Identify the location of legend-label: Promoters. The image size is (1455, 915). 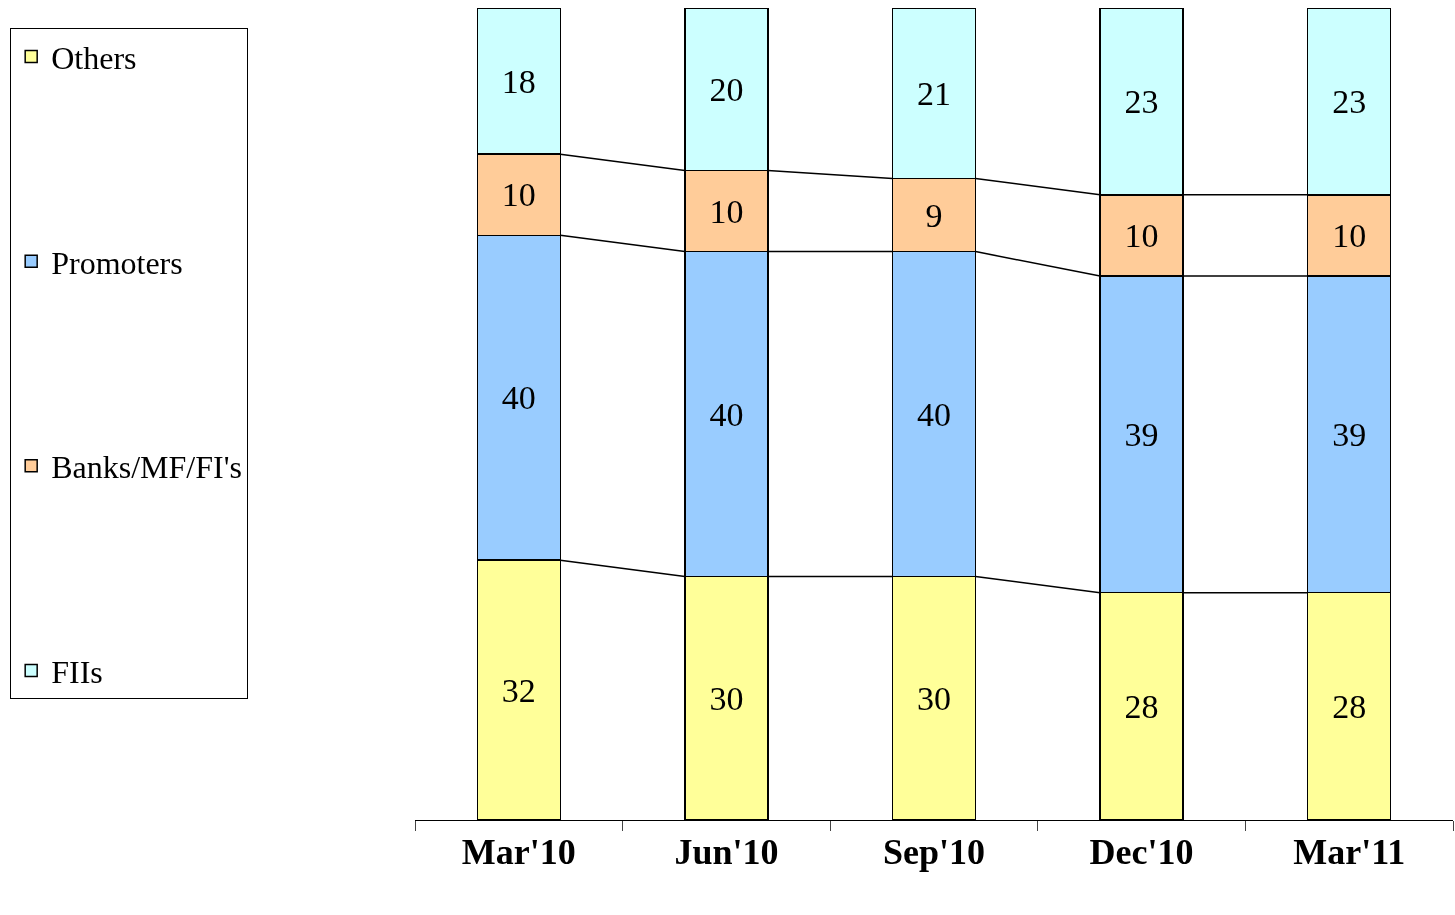
(117, 262).